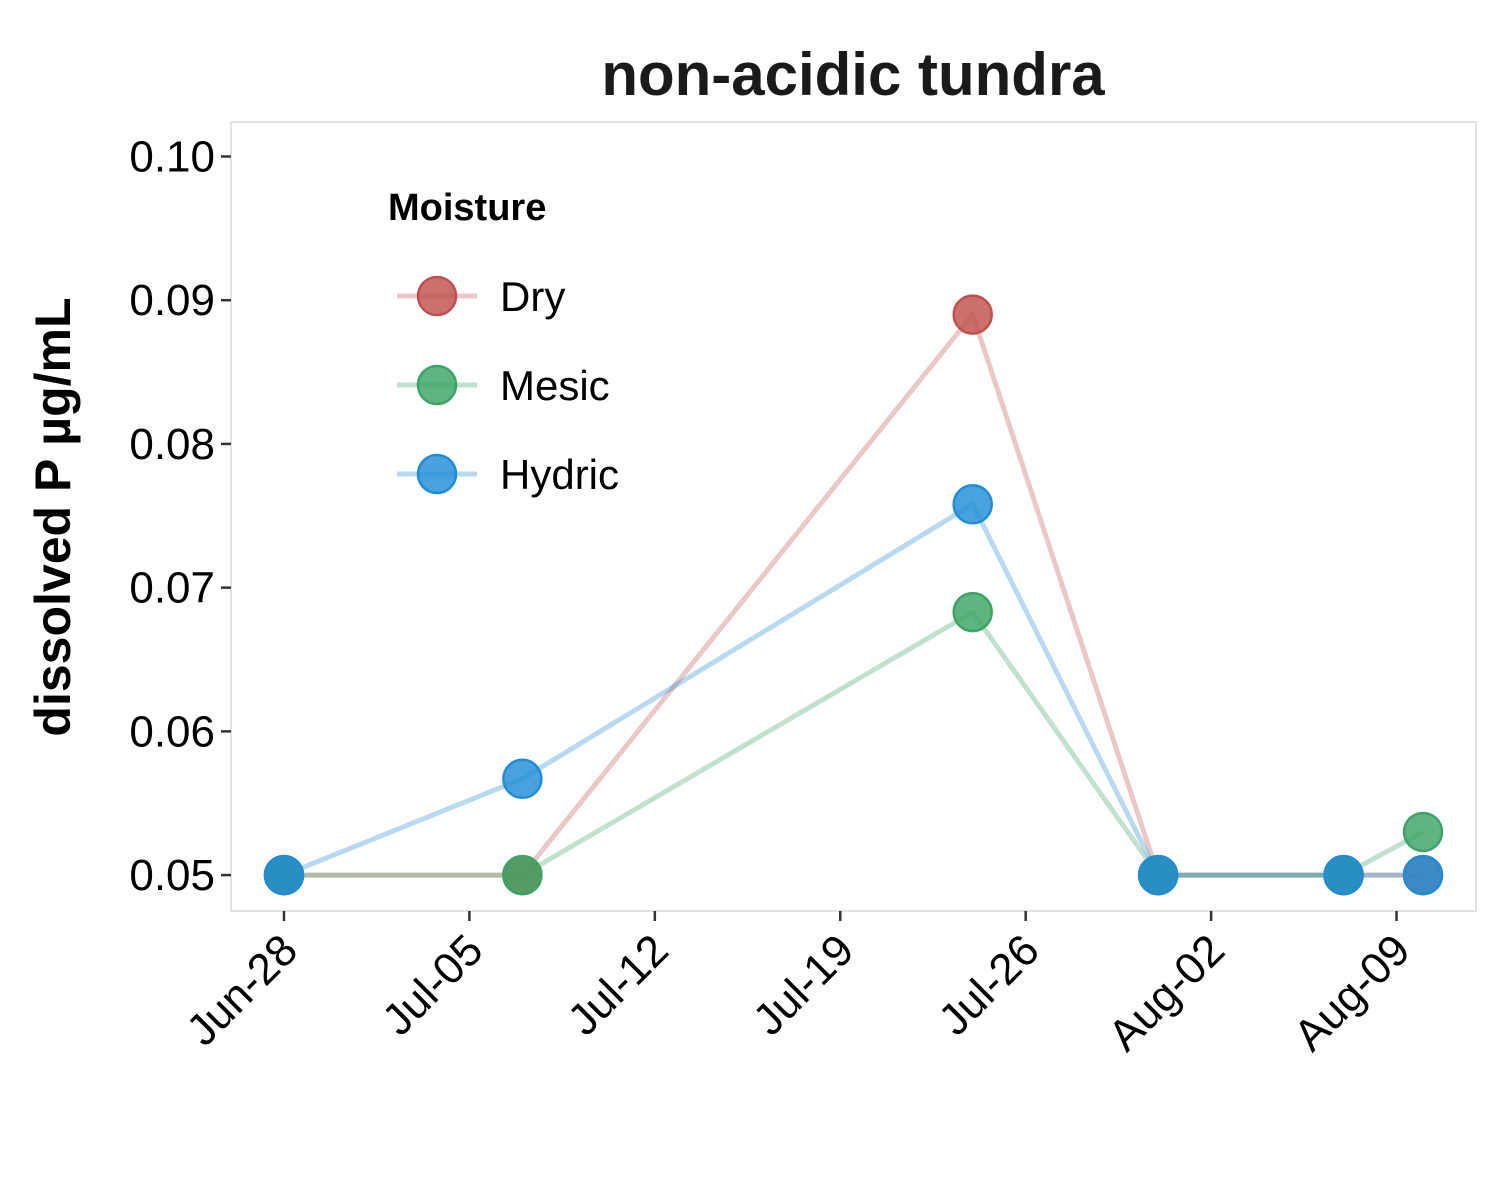  Describe the element at coordinates (180, 516) in the screenshot. I see `y-axis: 0.05 0.06 0.07 0.08 0.09 0.10` at that location.